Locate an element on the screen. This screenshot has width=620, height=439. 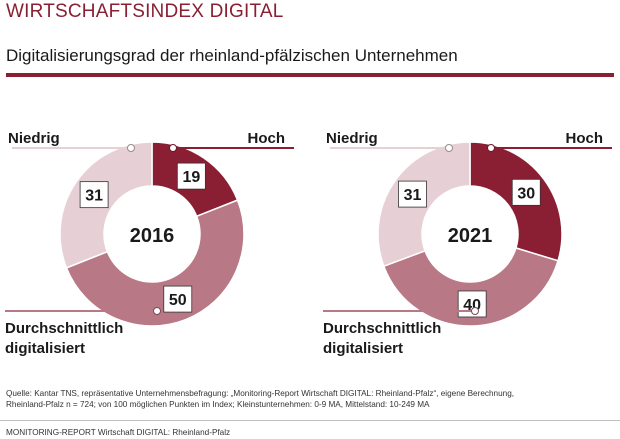
value-box-niedrig-2021 is located at coordinates (412, 194).